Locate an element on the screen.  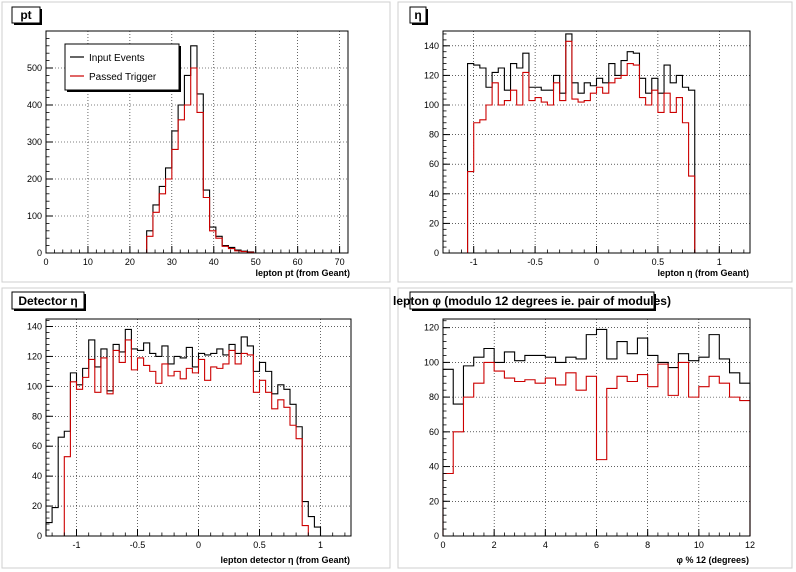
x-axis-title: lepton detector η (from Geant) is located at coordinates (285, 560).